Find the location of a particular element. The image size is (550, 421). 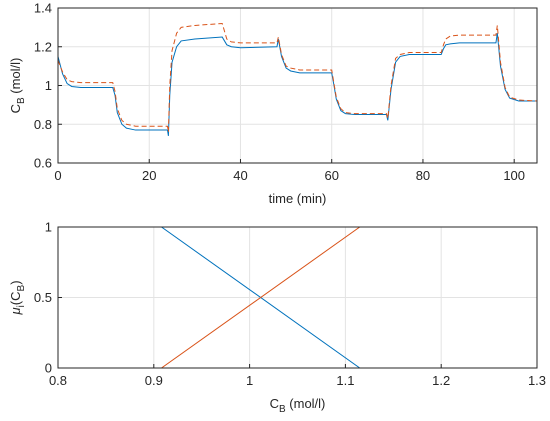

x-axis-label-part: C is located at coordinates (274, 403).